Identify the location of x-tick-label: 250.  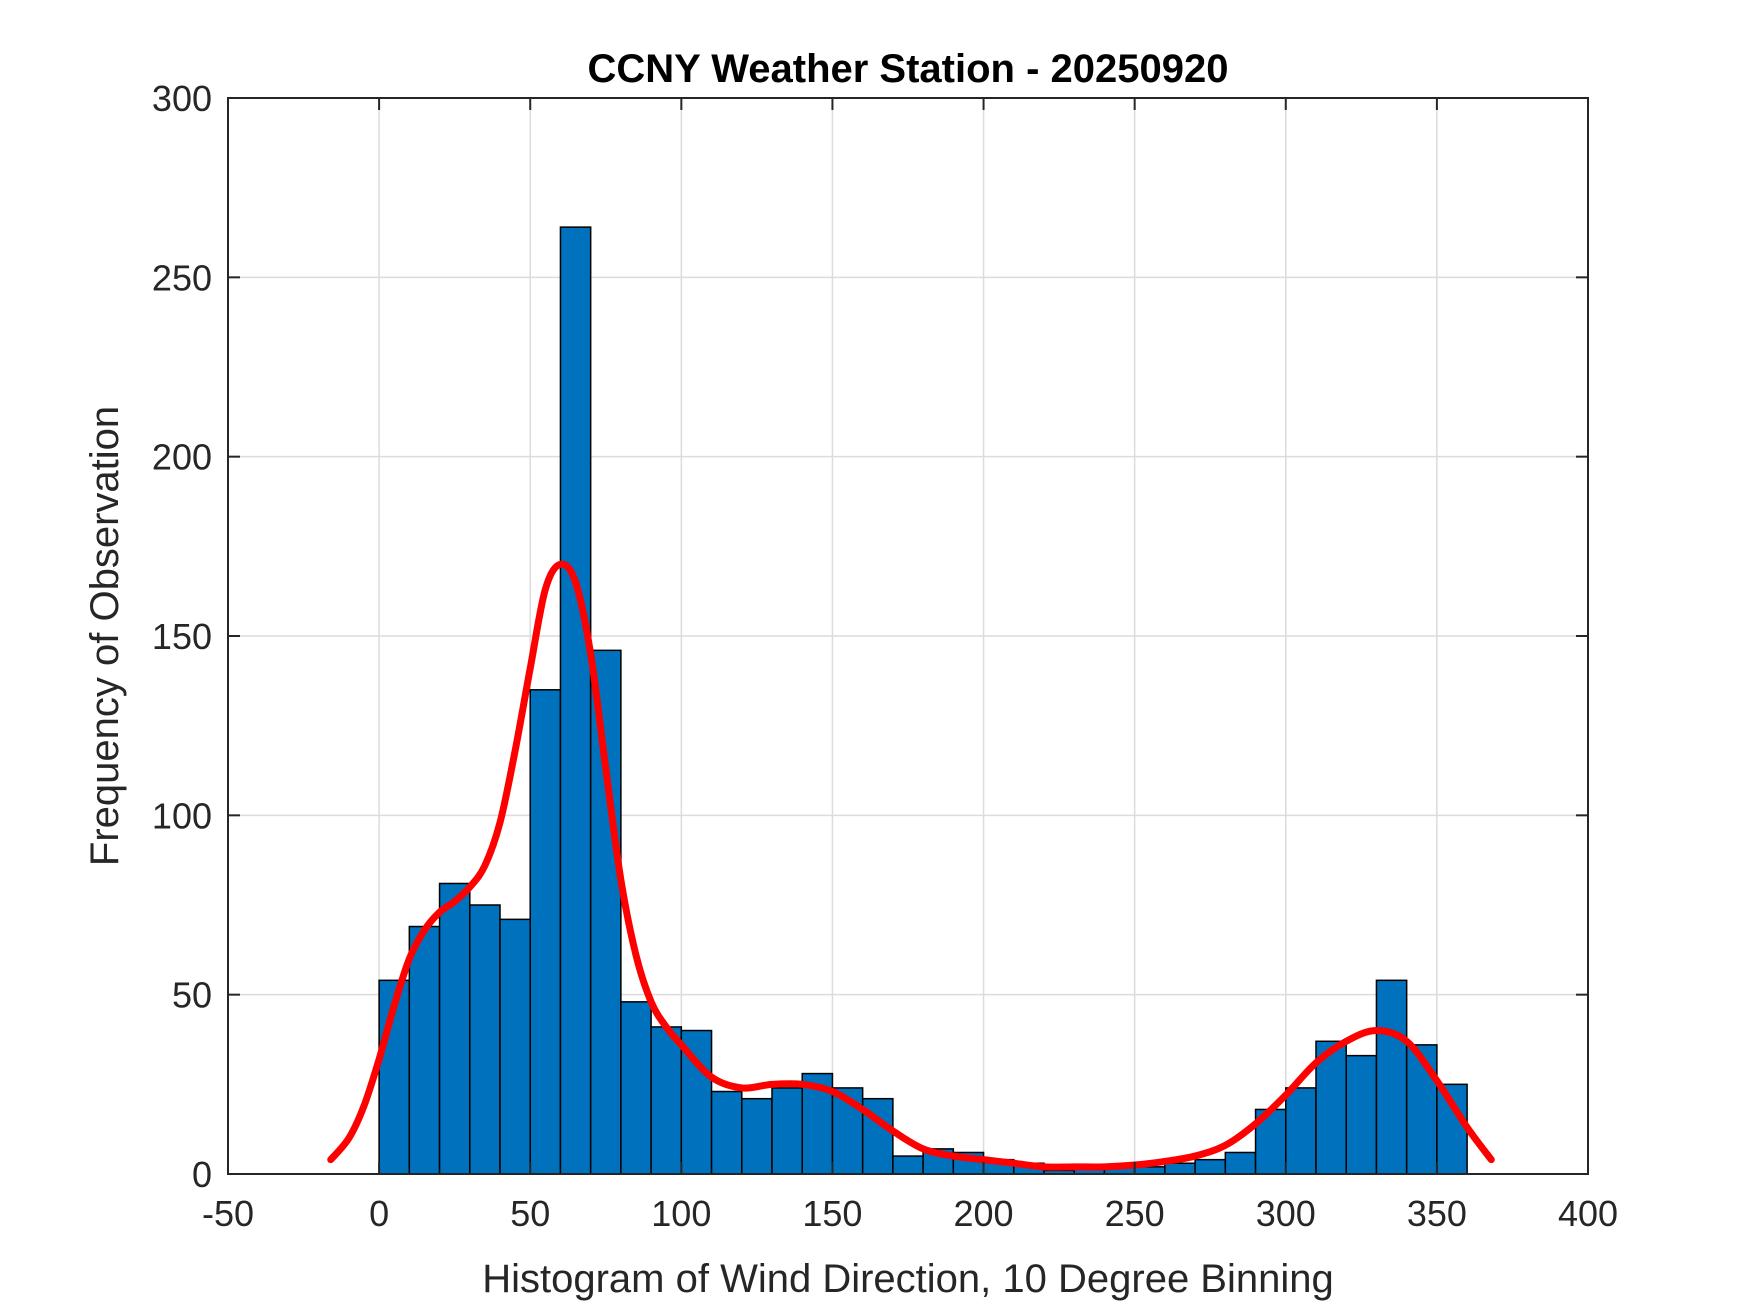
(1135, 1213).